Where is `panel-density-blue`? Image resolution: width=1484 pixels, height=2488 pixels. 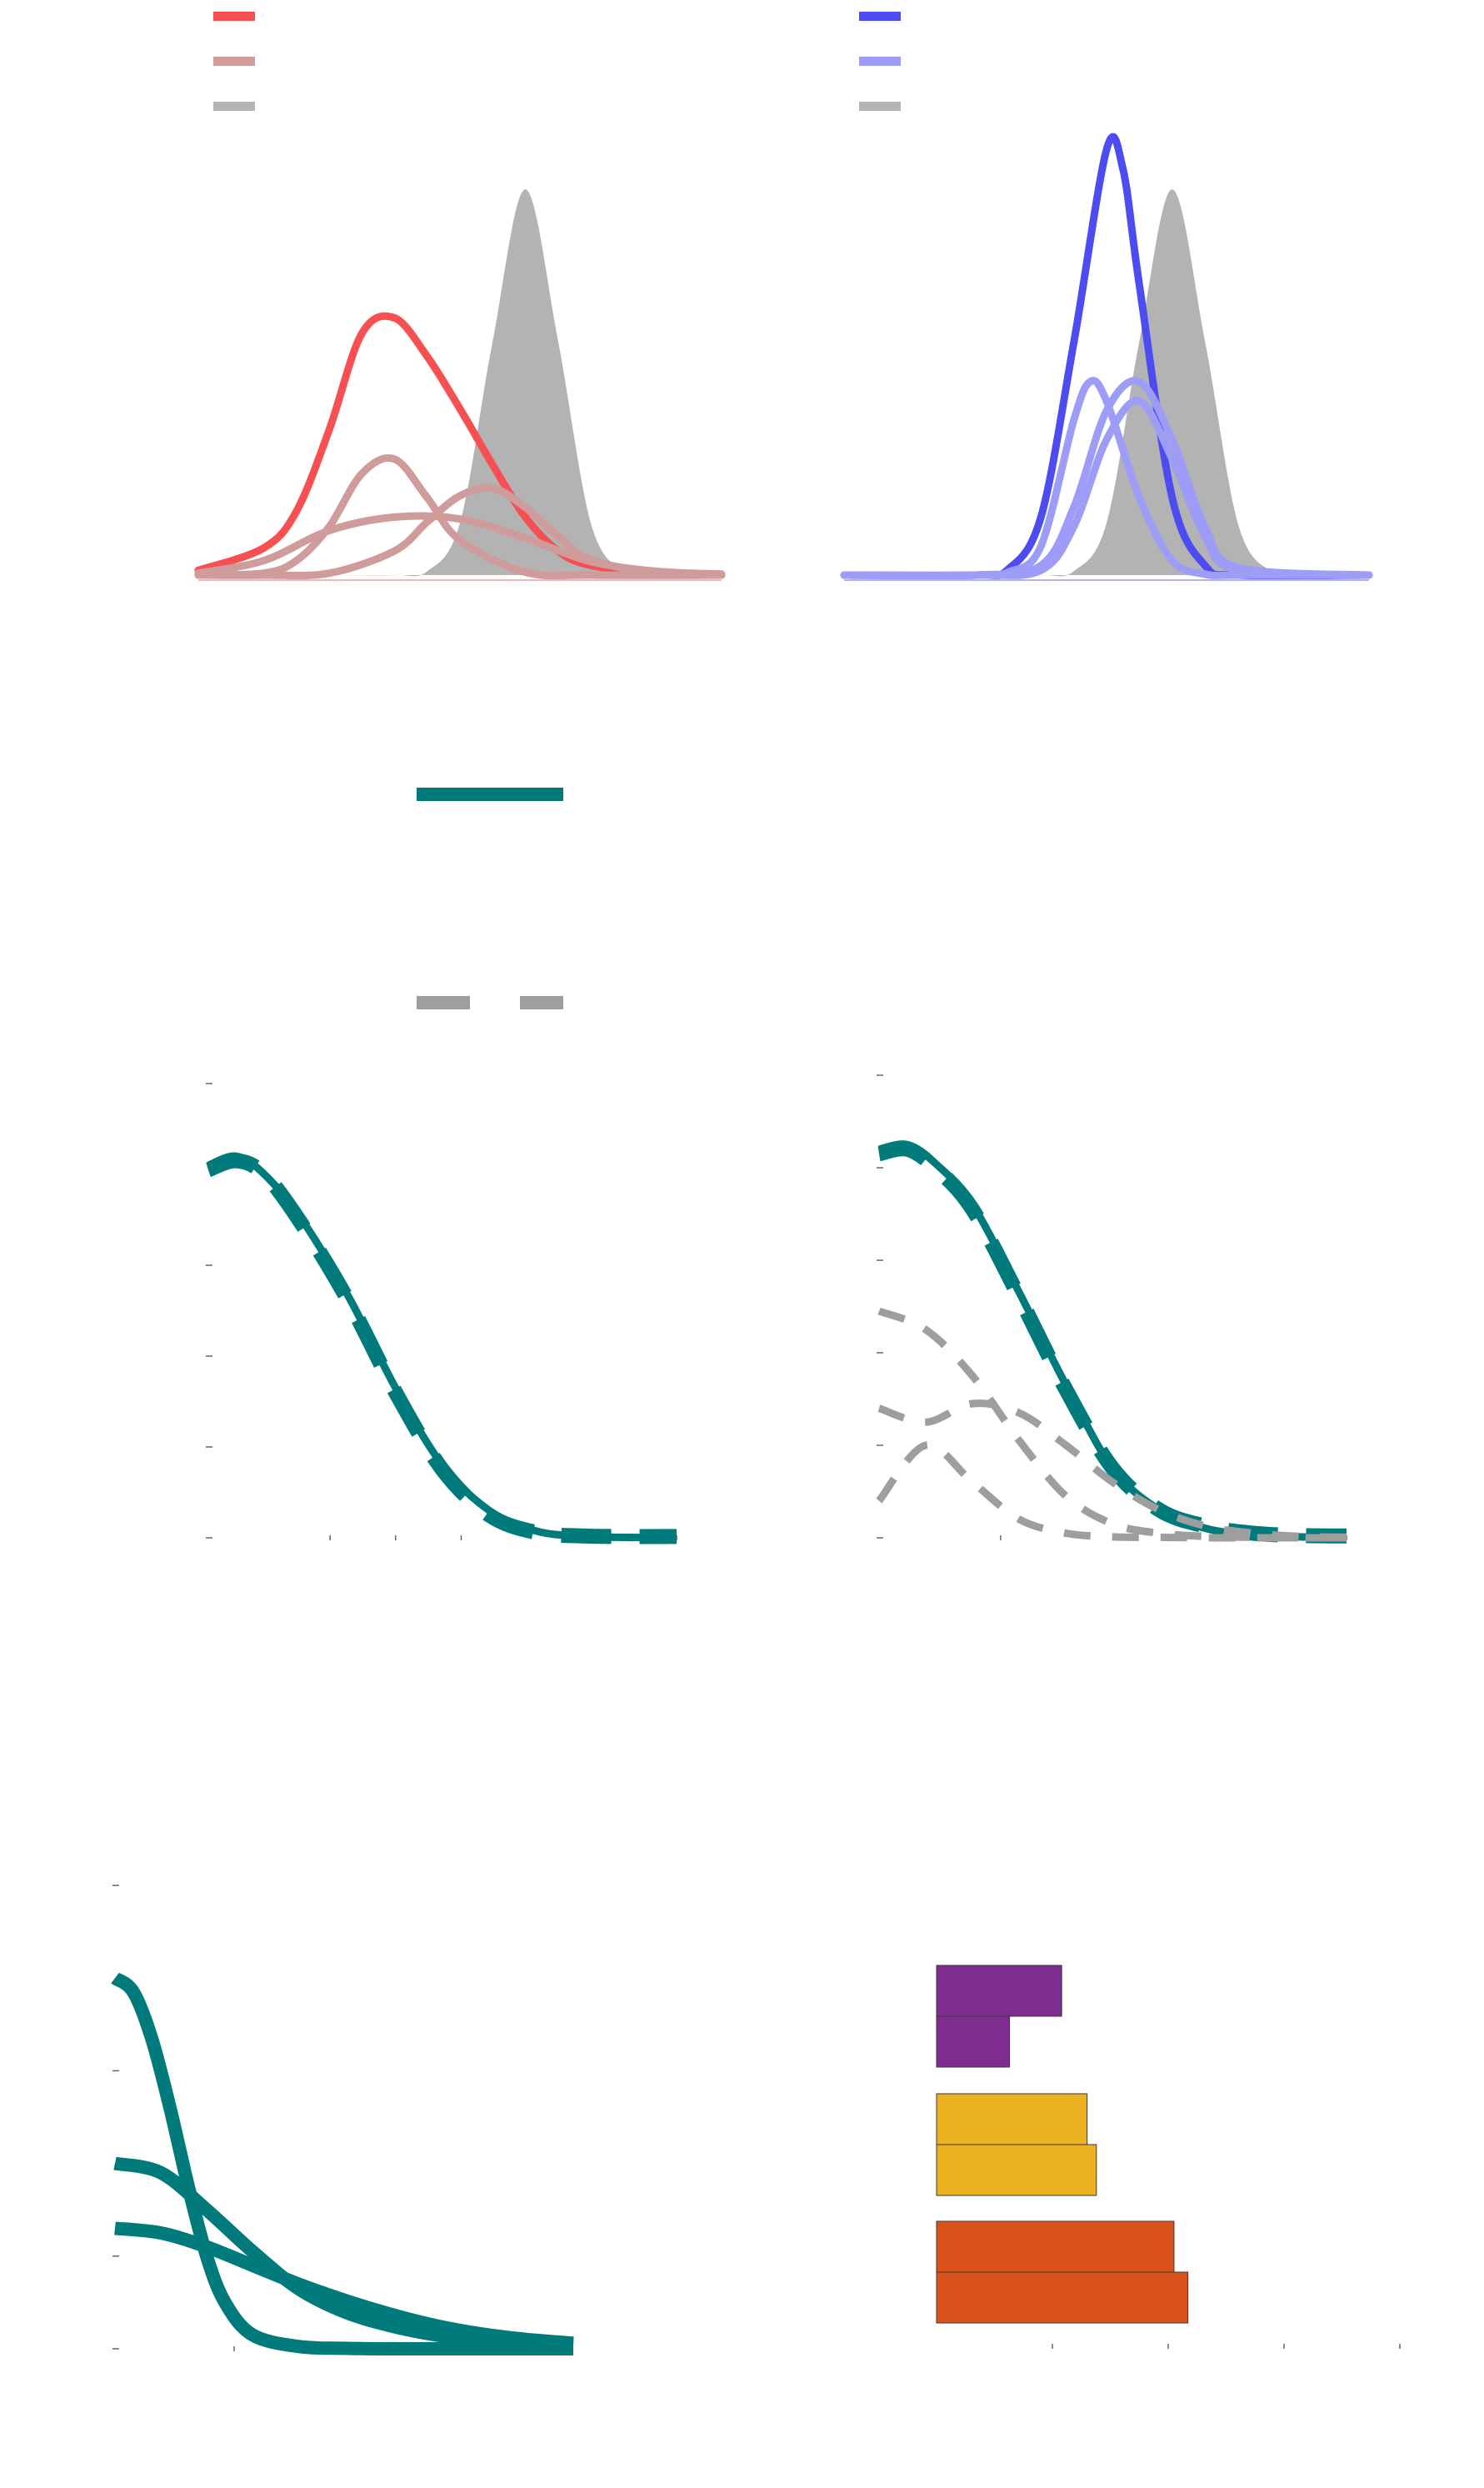 panel-density-blue is located at coordinates (1106, 297).